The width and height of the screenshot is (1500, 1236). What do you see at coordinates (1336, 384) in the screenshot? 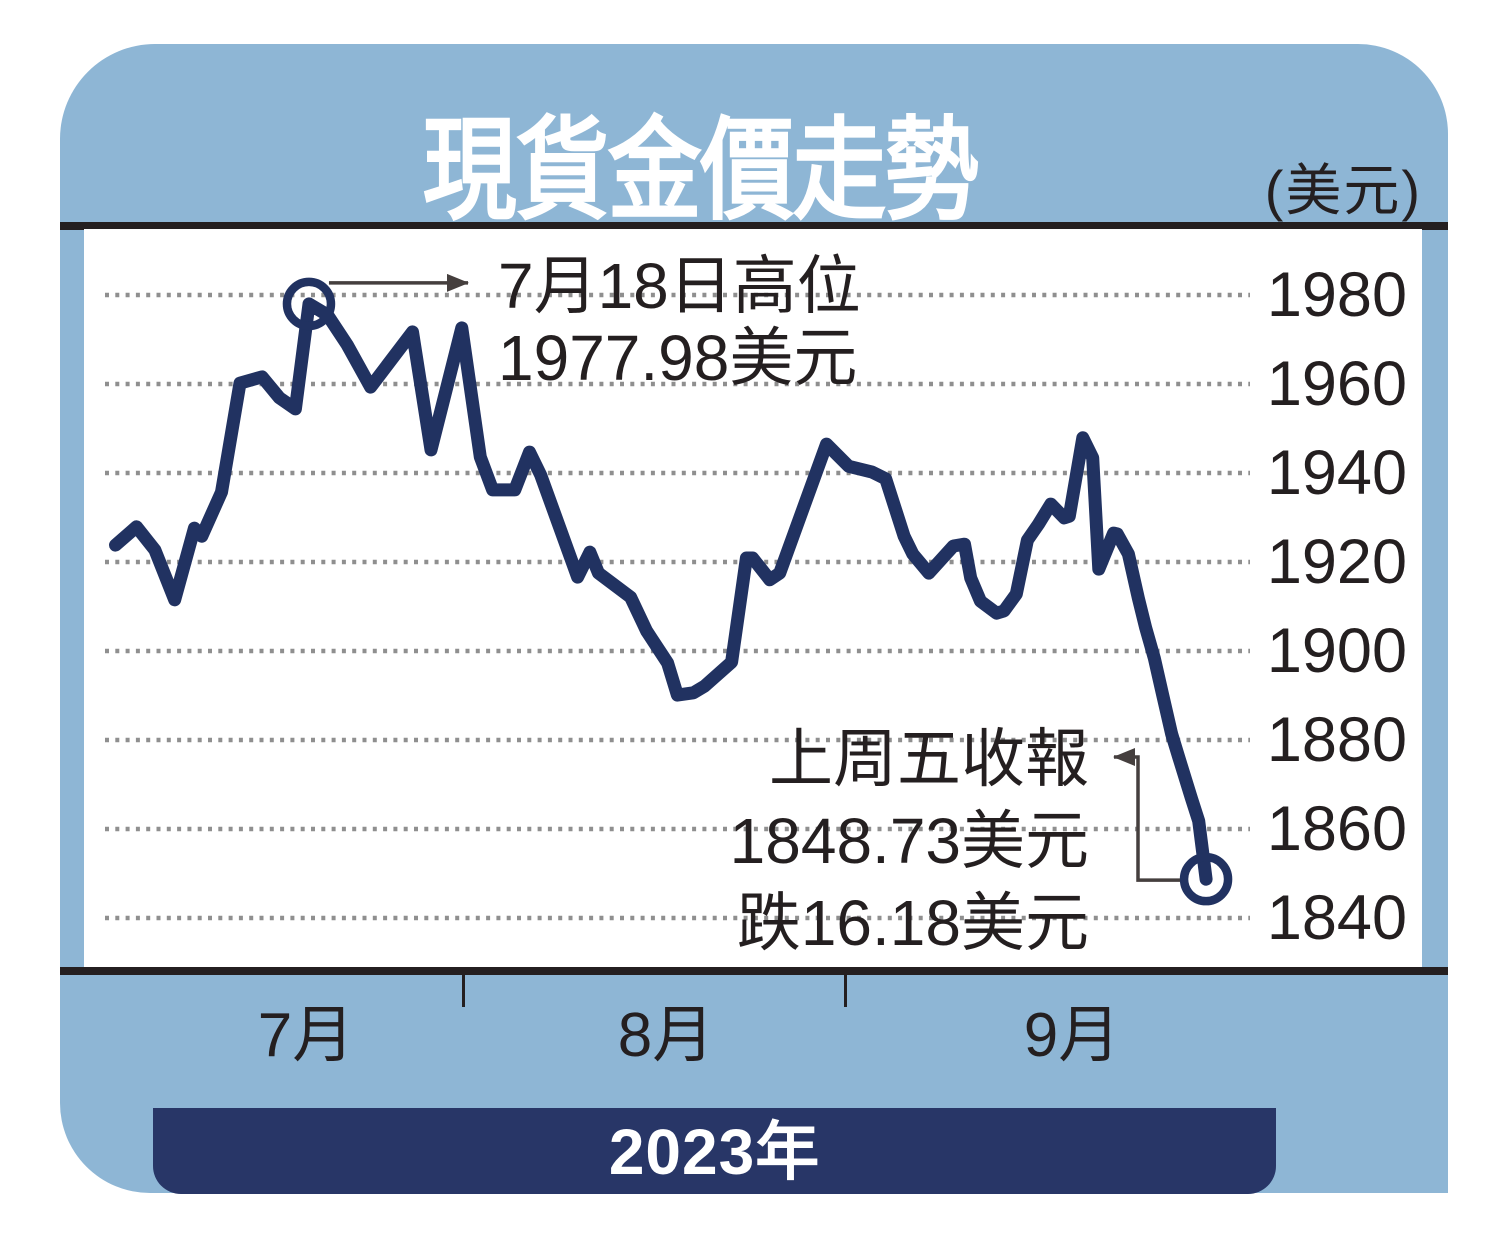
I see `y-axis-tick-label: 1960` at bounding box center [1336, 384].